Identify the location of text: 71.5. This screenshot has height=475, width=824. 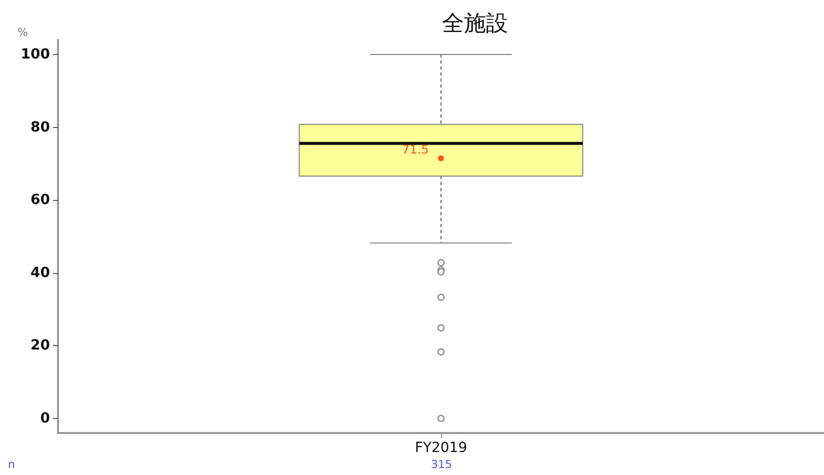
(415, 149).